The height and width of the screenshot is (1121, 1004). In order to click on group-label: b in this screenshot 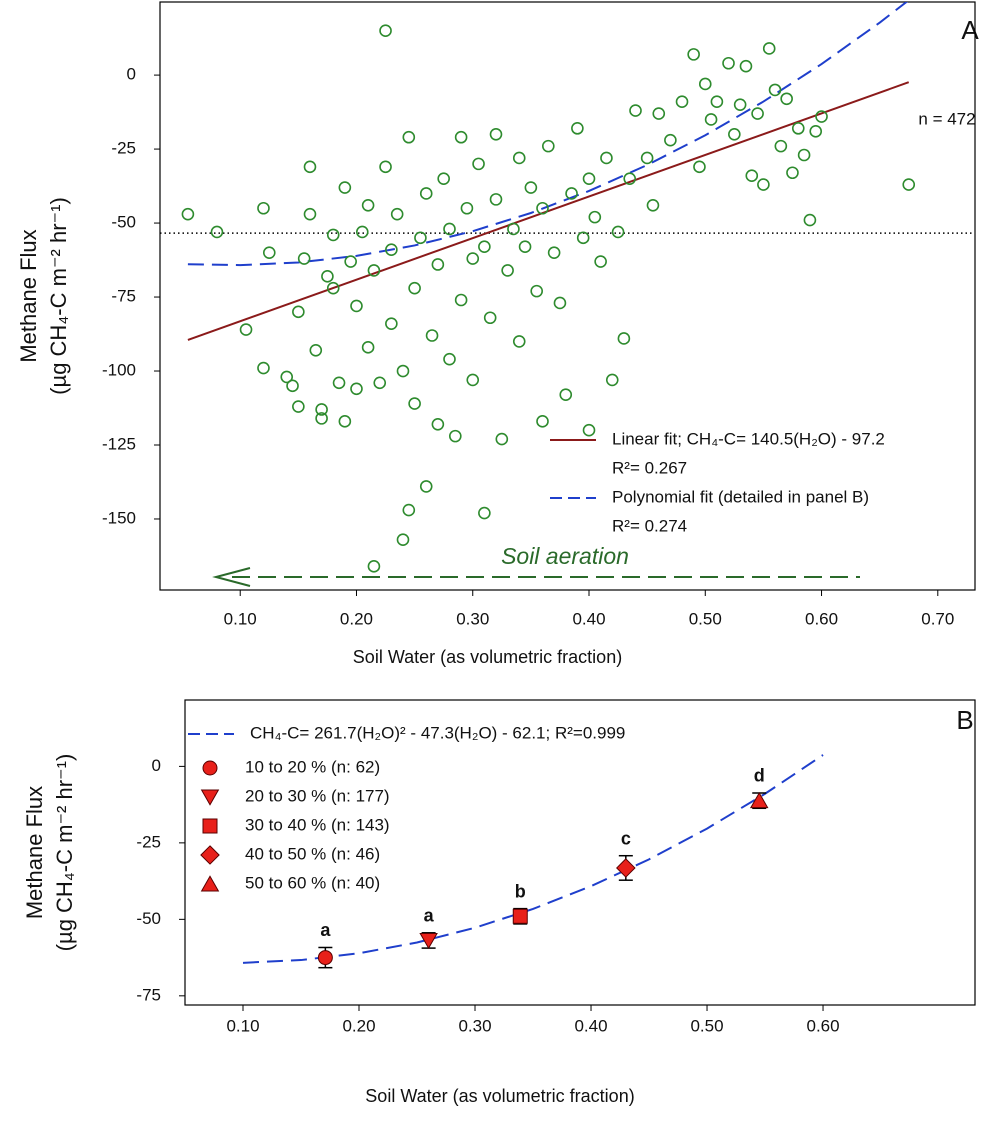, I will do `click(520, 891)`.